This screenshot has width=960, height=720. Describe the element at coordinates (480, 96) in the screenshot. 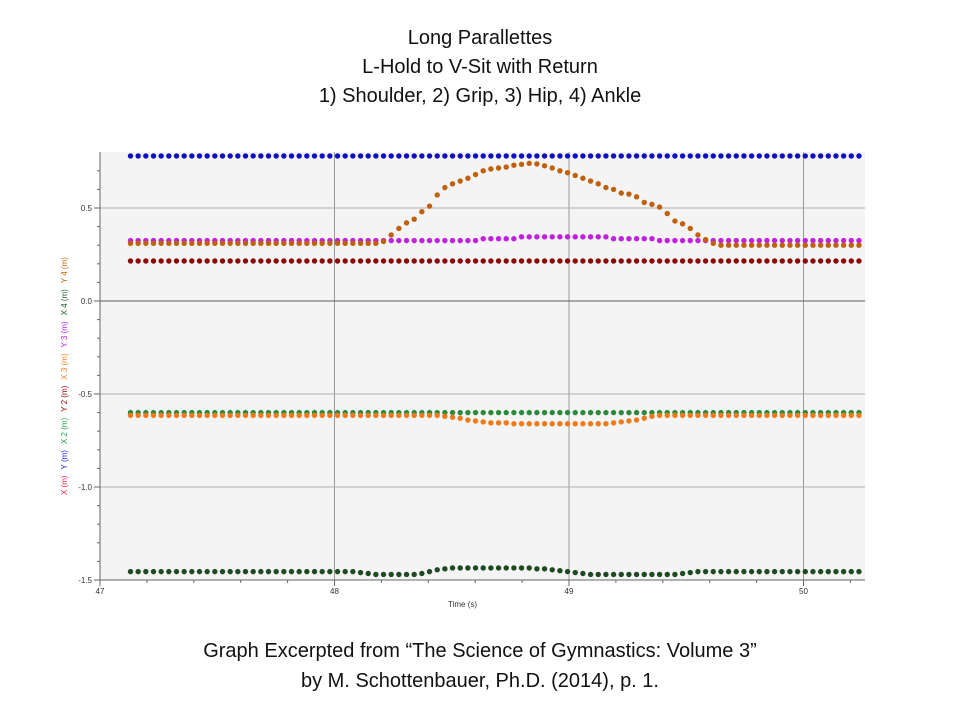

I see `chart-title-line-3: 1) Shoulder, 2) Grip, 3) Hip, 4) Ankle` at that location.